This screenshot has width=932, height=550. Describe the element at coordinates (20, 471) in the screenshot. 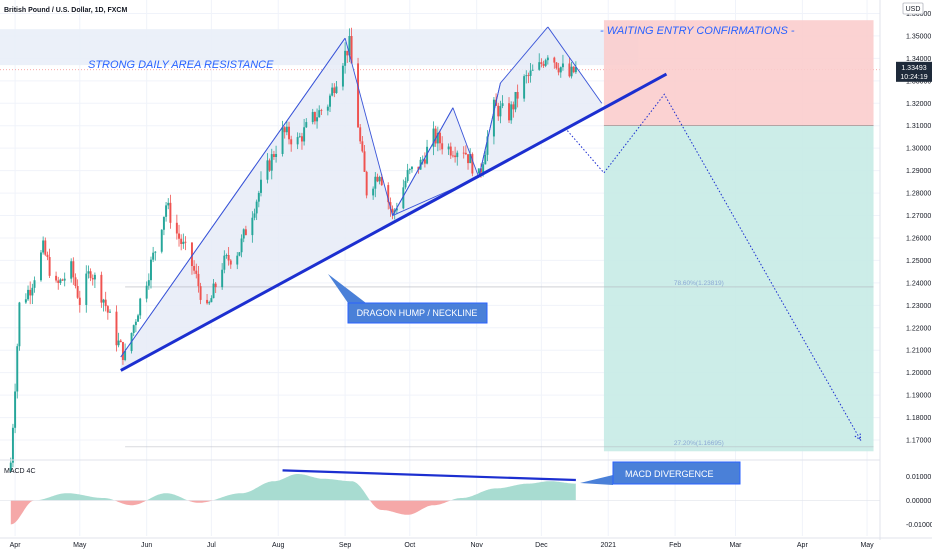

I see `indicator-name: MACD 4C` at that location.